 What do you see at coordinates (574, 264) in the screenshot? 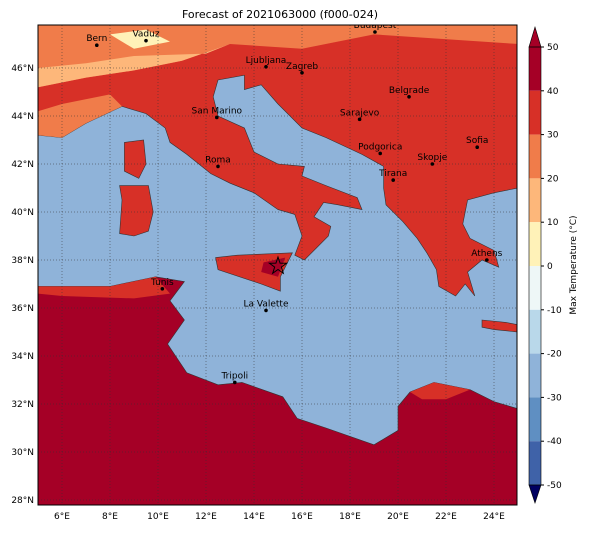
I see `colorbar-label: Max Temperature (°C)` at bounding box center [574, 264].